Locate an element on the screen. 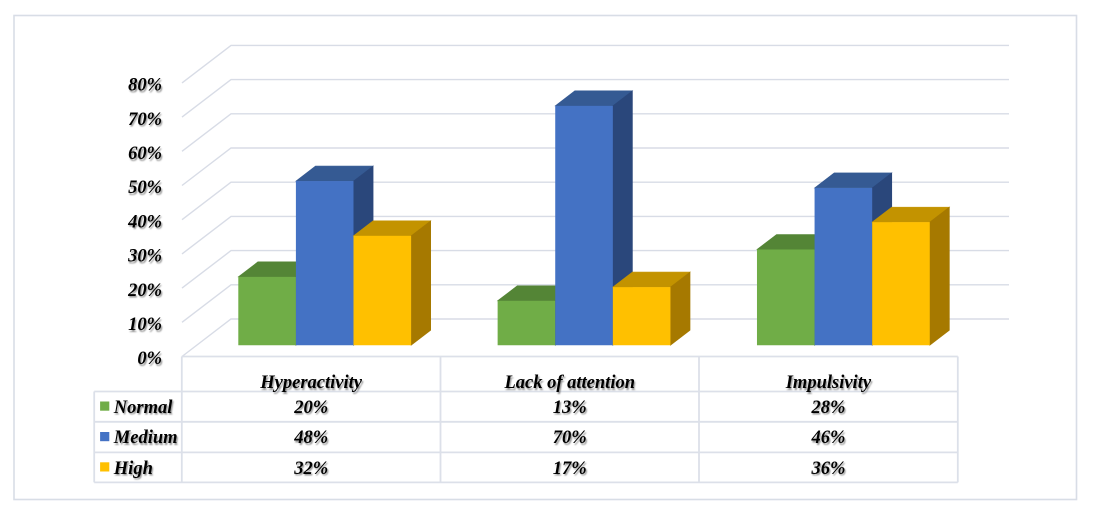  svg-text: 0% is located at coordinates (149, 359).